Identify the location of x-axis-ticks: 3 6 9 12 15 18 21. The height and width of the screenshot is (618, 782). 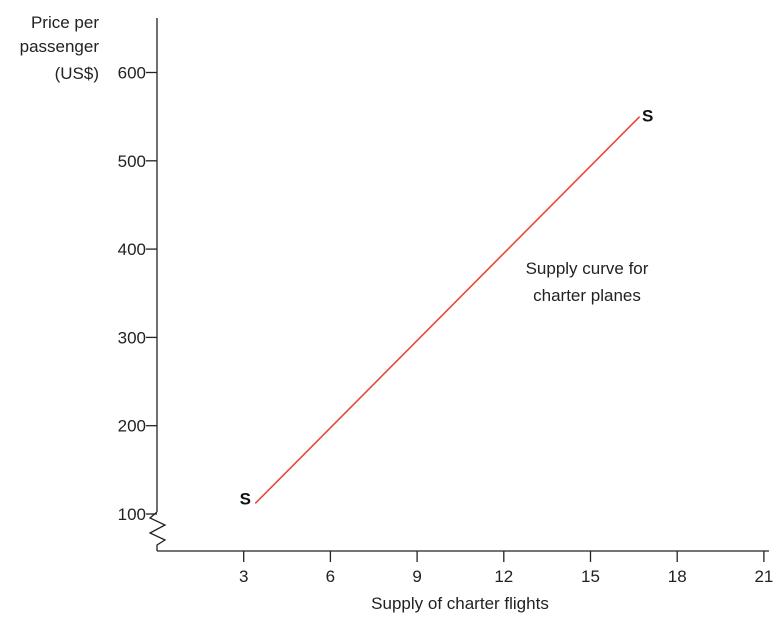
(506, 568).